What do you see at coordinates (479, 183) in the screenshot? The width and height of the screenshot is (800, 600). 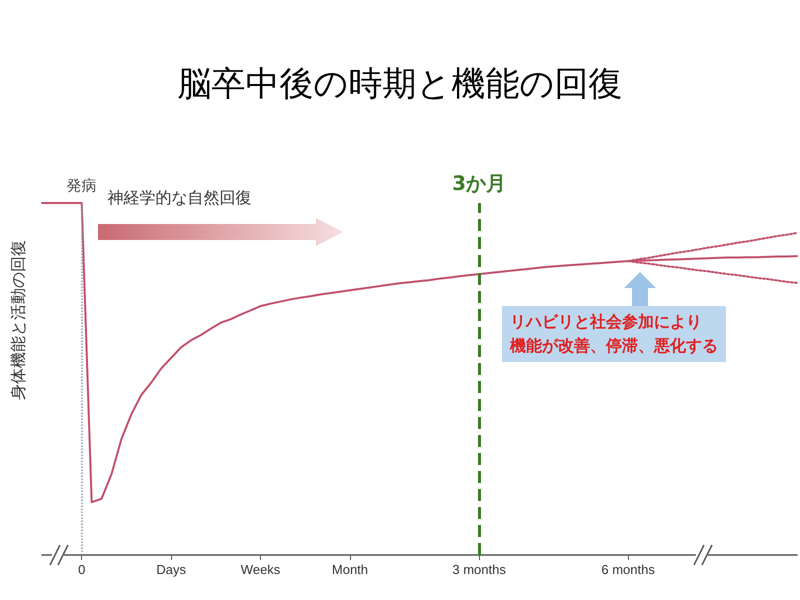 I see `ref-line-label: 3か月` at bounding box center [479, 183].